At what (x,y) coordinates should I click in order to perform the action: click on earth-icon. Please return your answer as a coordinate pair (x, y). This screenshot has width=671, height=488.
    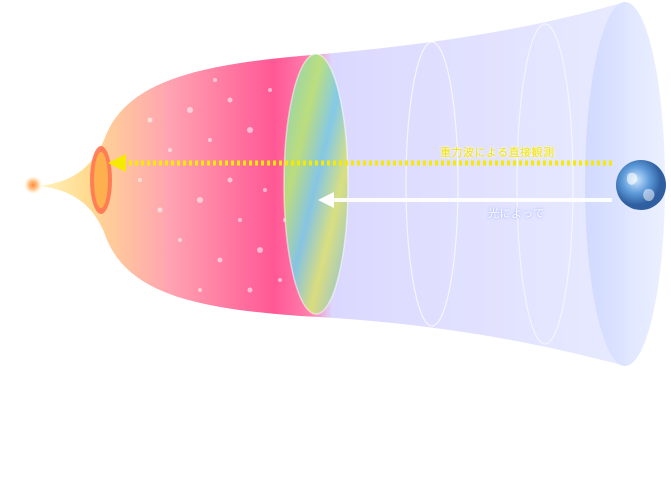
    Looking at the image, I should click on (641, 185).